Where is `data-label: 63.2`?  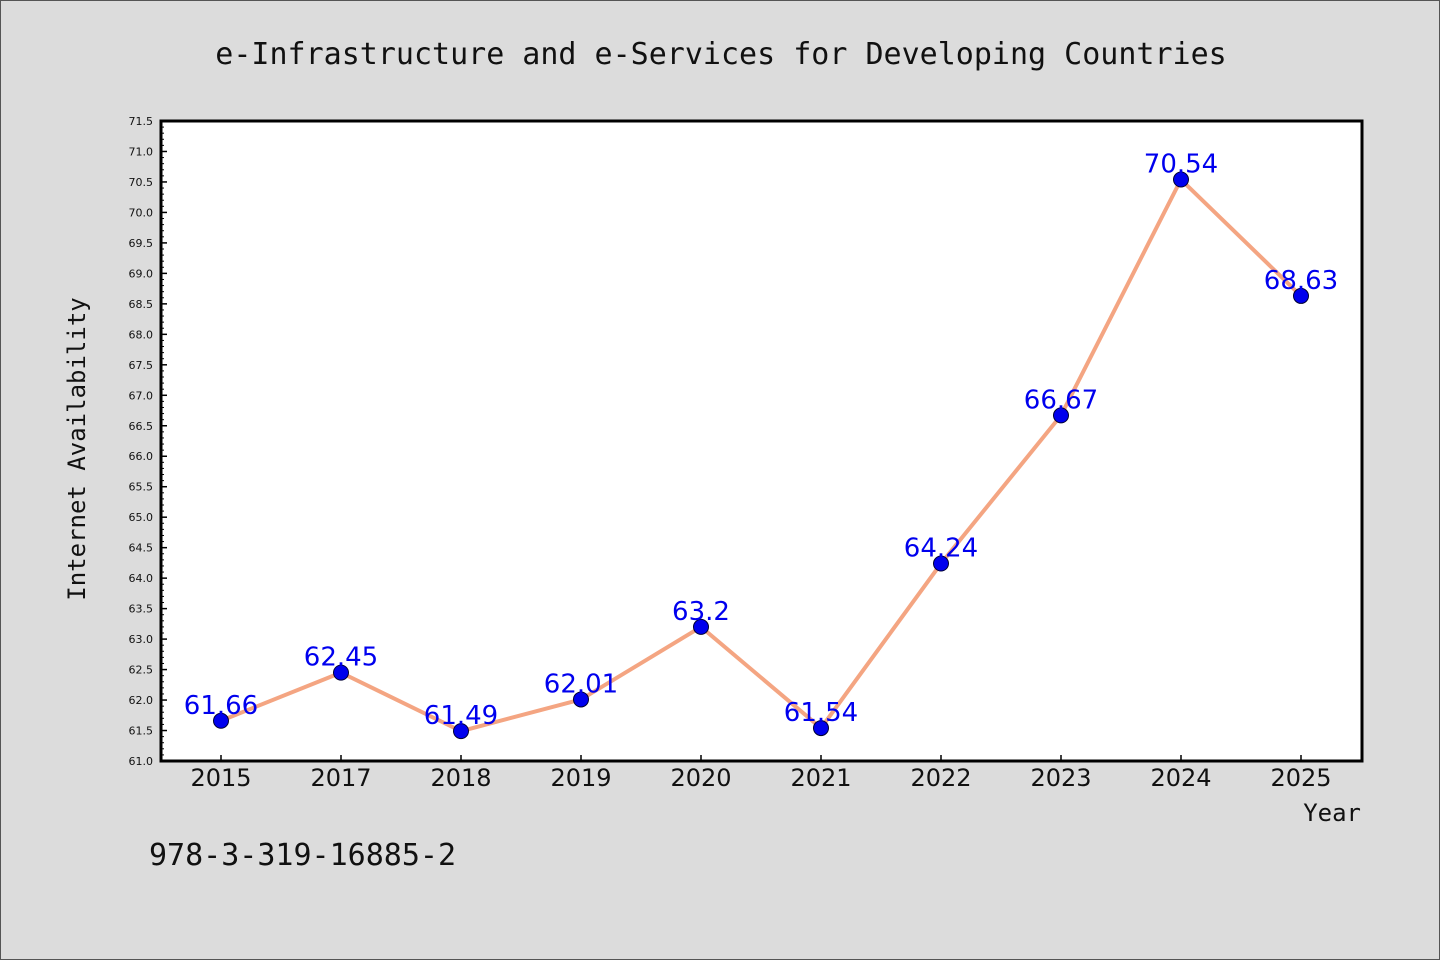 data-label: 63.2 is located at coordinates (701, 612).